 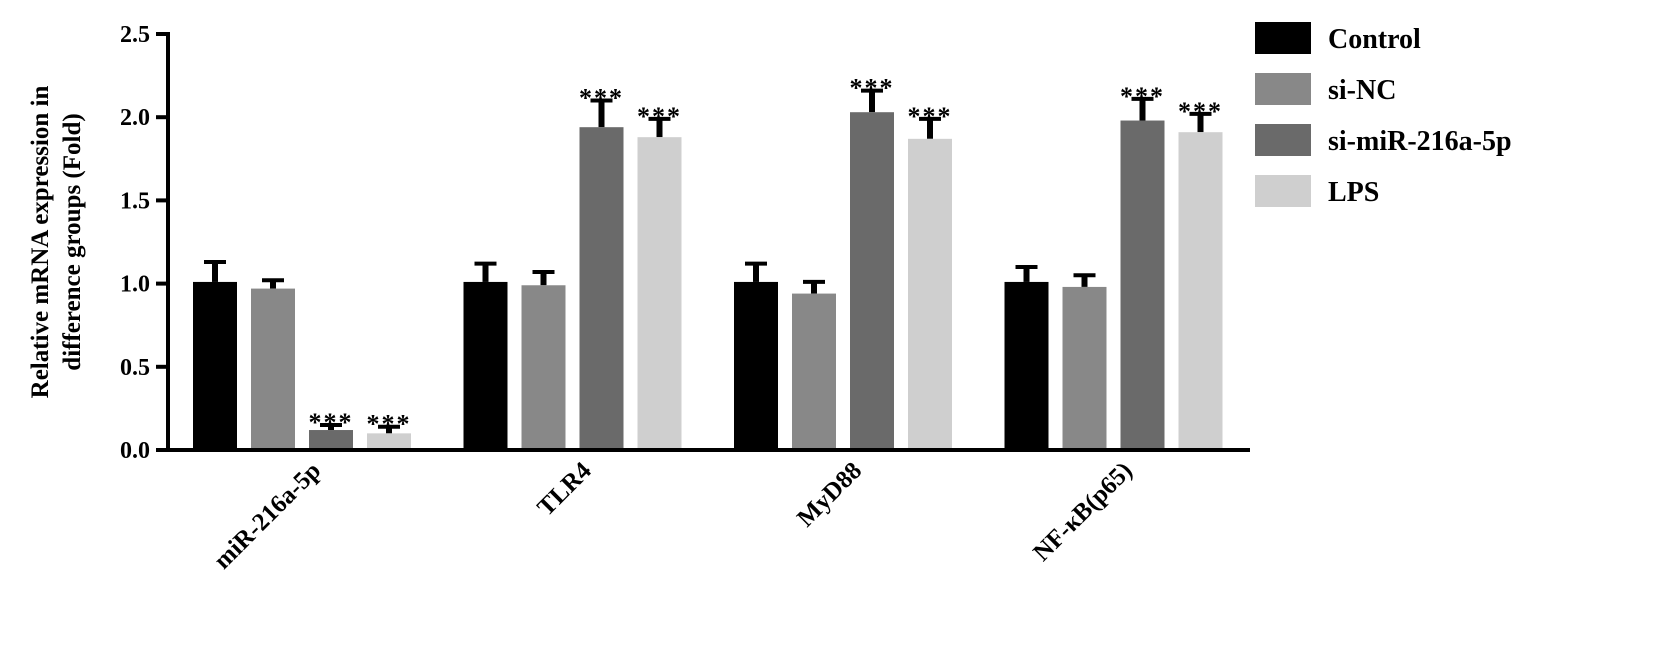 What do you see at coordinates (1325, 89) in the screenshot?
I see `legend-item: si-NC` at bounding box center [1325, 89].